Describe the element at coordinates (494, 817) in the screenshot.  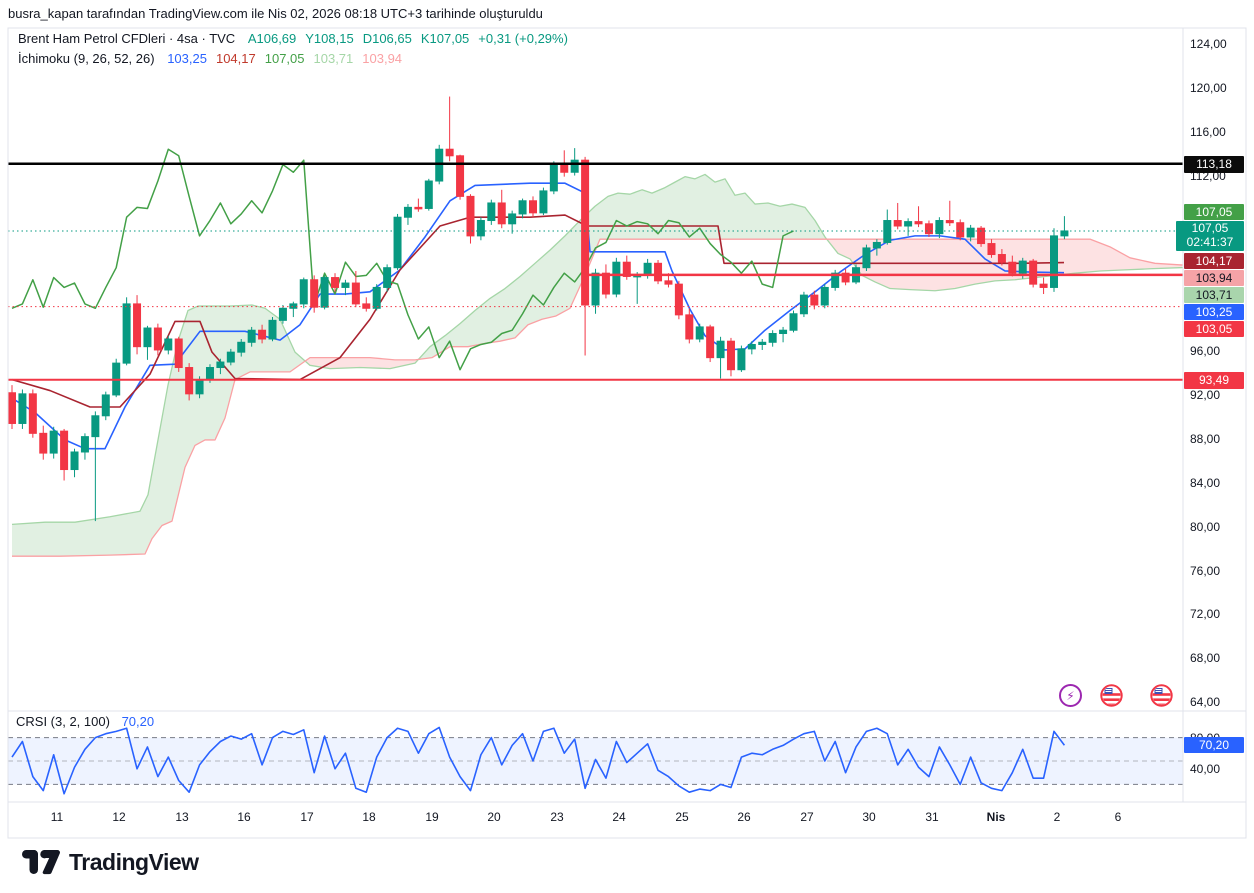
I see `time-label-20: 20` at that location.